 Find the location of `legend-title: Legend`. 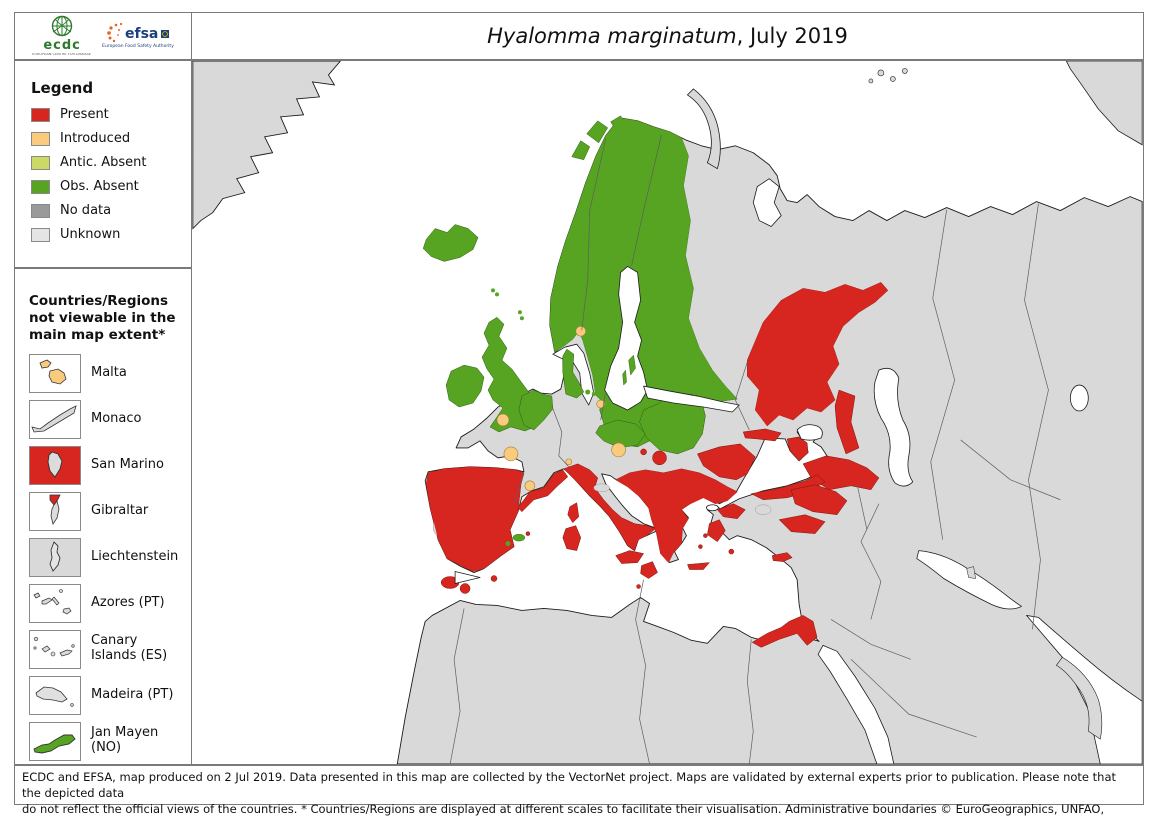

legend-title: Legend is located at coordinates (62, 88).